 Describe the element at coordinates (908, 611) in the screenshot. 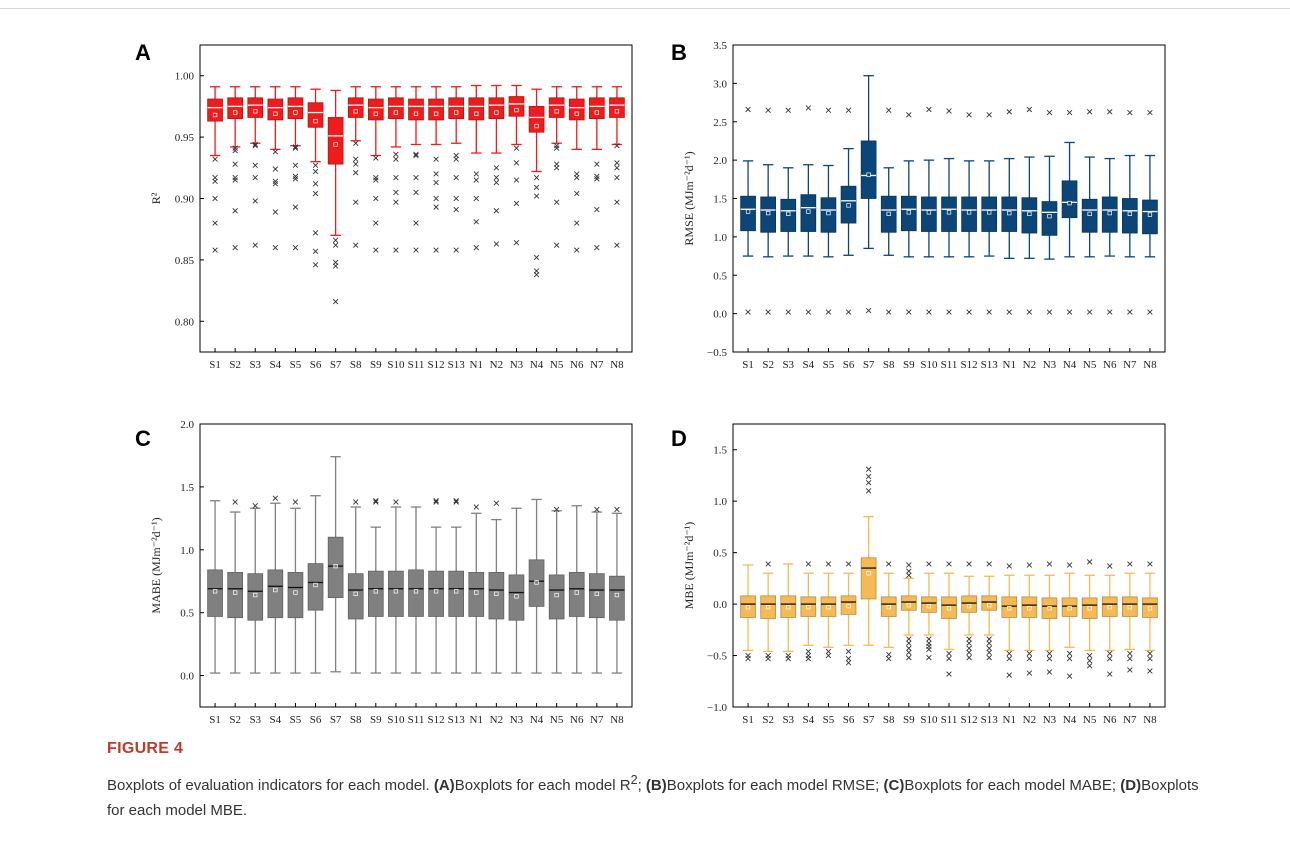

I see `box-S9` at that location.